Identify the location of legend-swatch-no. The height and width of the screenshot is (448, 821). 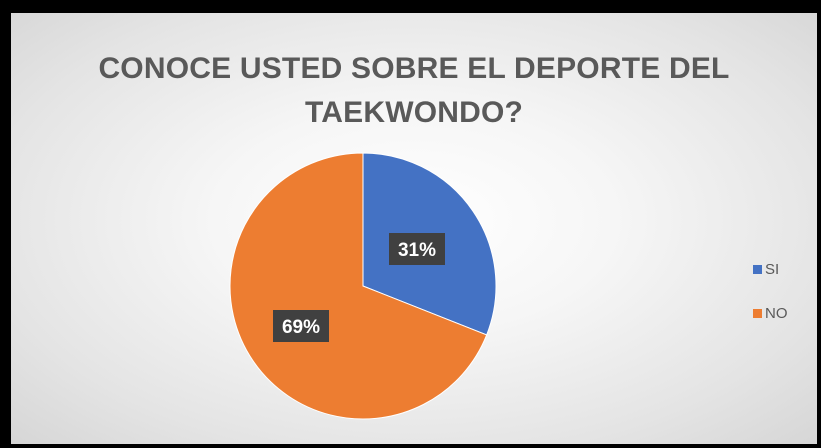
(757, 313).